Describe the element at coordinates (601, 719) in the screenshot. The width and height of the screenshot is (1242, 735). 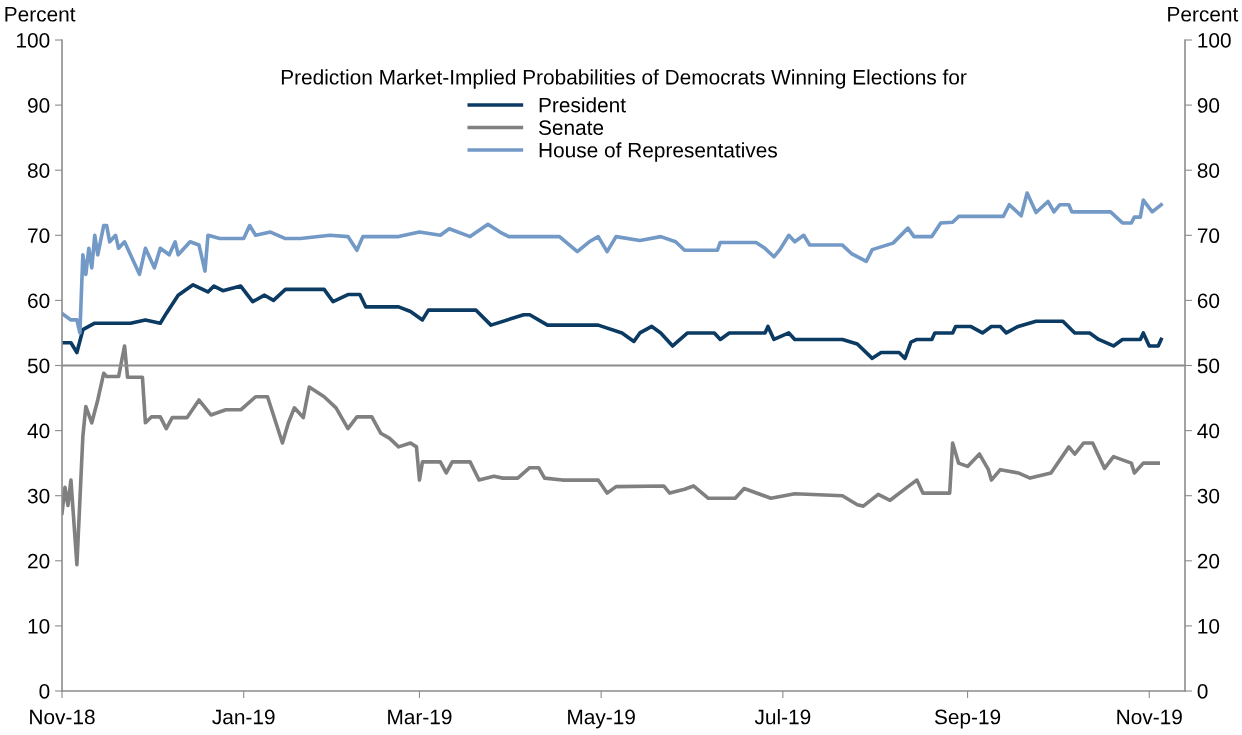
I see `x-tick-label: May-19` at that location.